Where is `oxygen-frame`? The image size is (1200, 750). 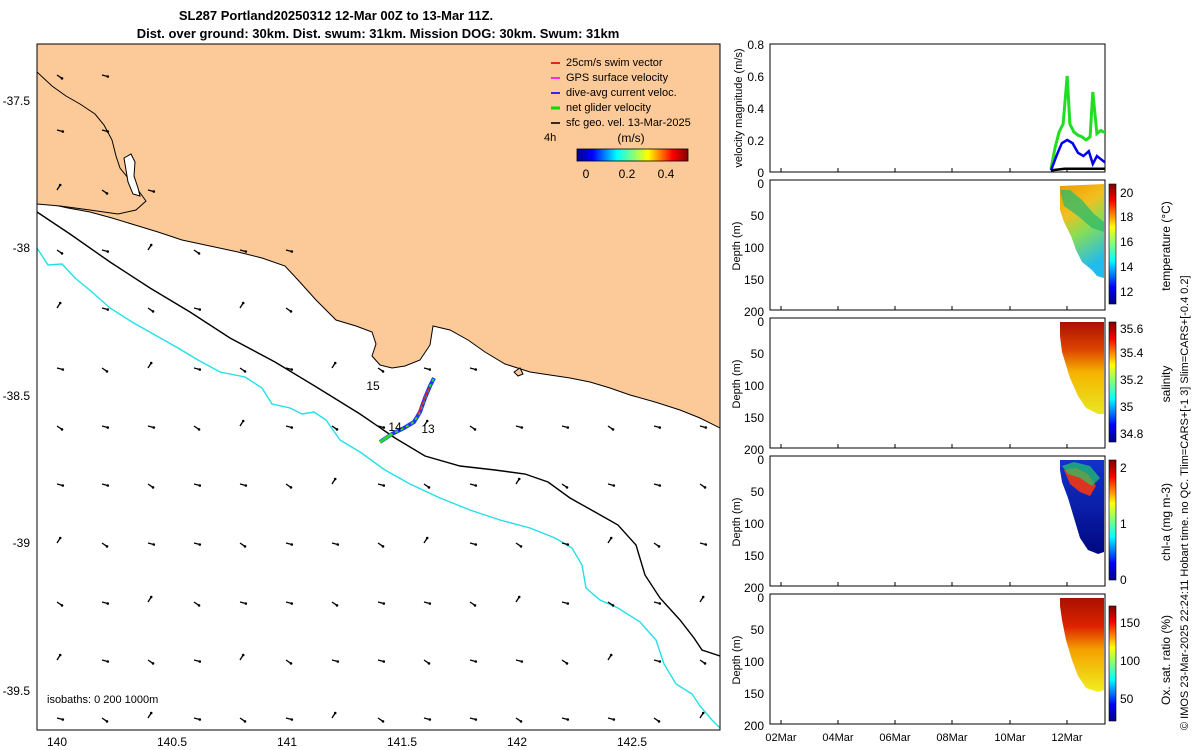 oxygen-frame is located at coordinates (937, 659).